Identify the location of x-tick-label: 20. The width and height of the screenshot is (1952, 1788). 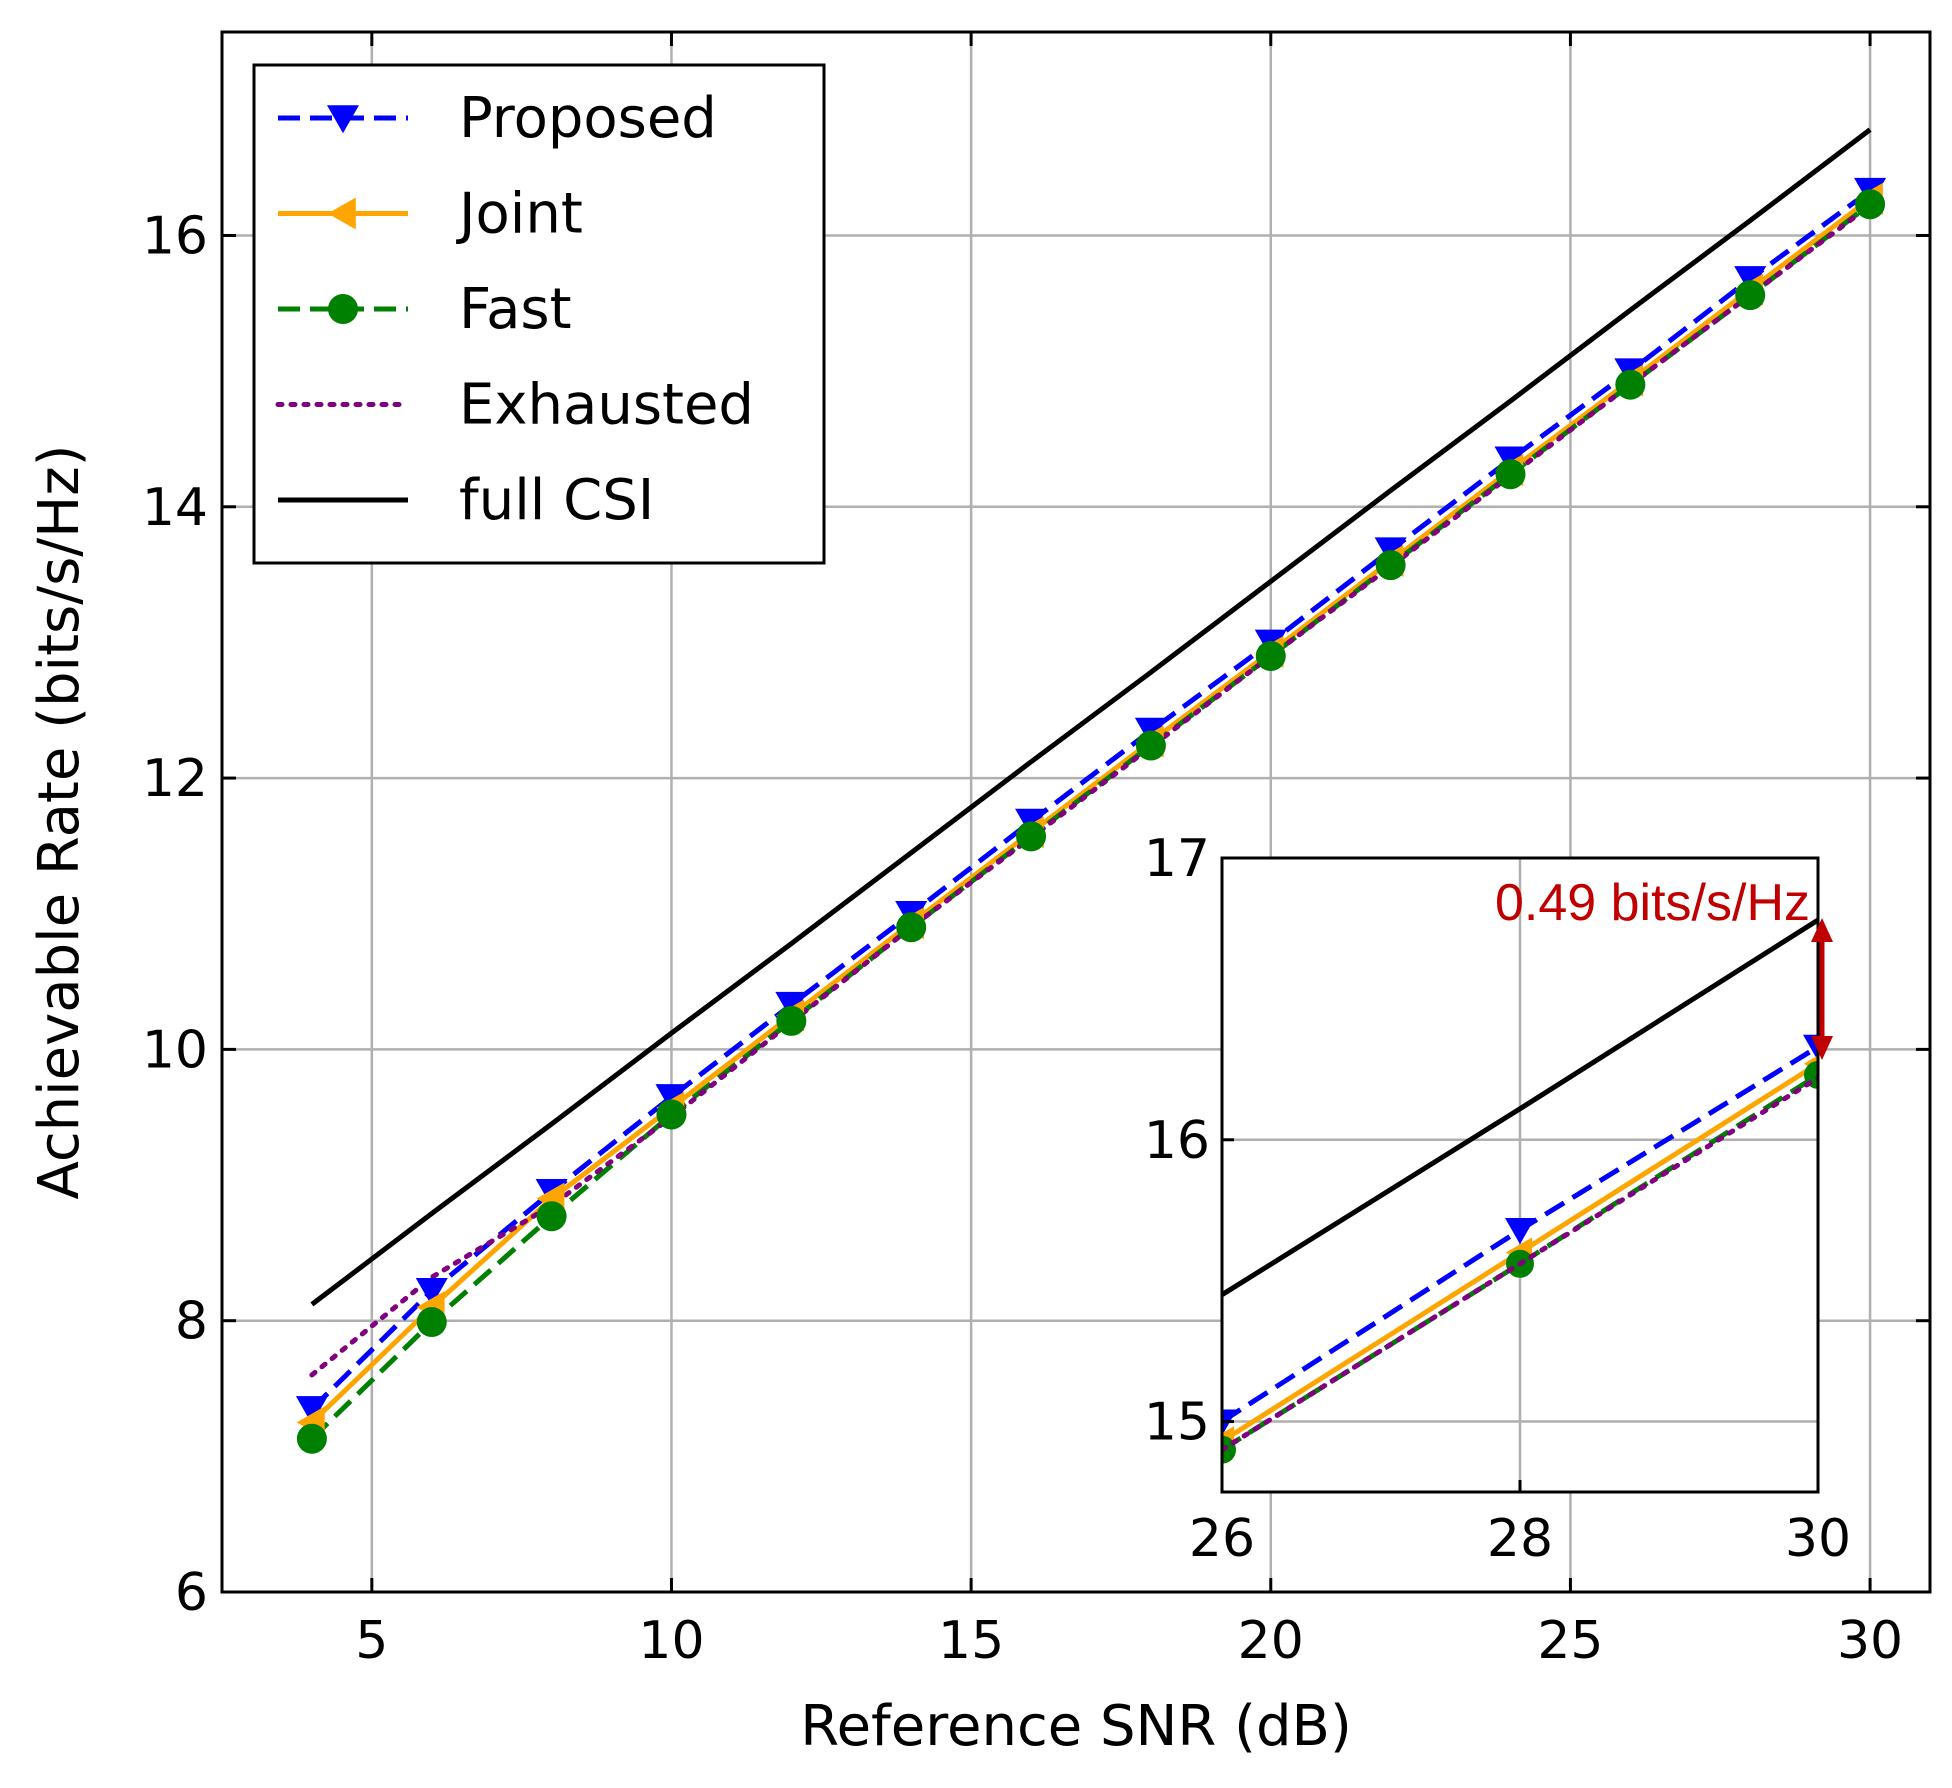
(1271, 1641).